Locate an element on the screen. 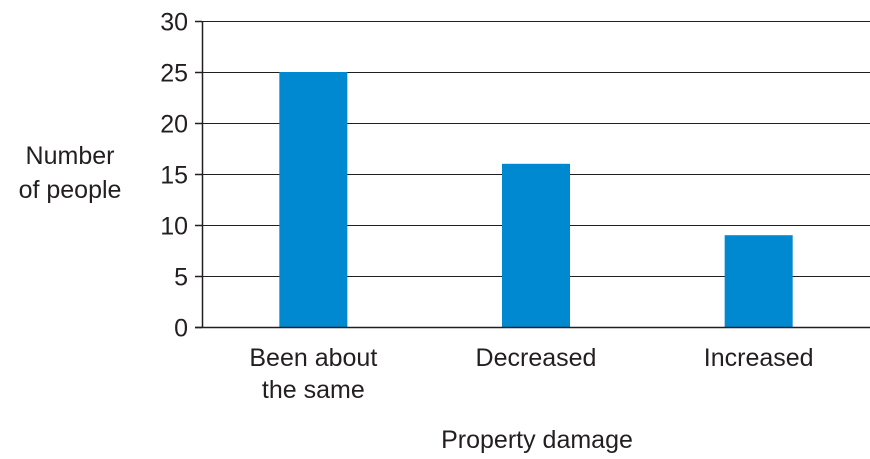 The height and width of the screenshot is (459, 870). y-tick-label-15: 15 is located at coordinates (174, 176).